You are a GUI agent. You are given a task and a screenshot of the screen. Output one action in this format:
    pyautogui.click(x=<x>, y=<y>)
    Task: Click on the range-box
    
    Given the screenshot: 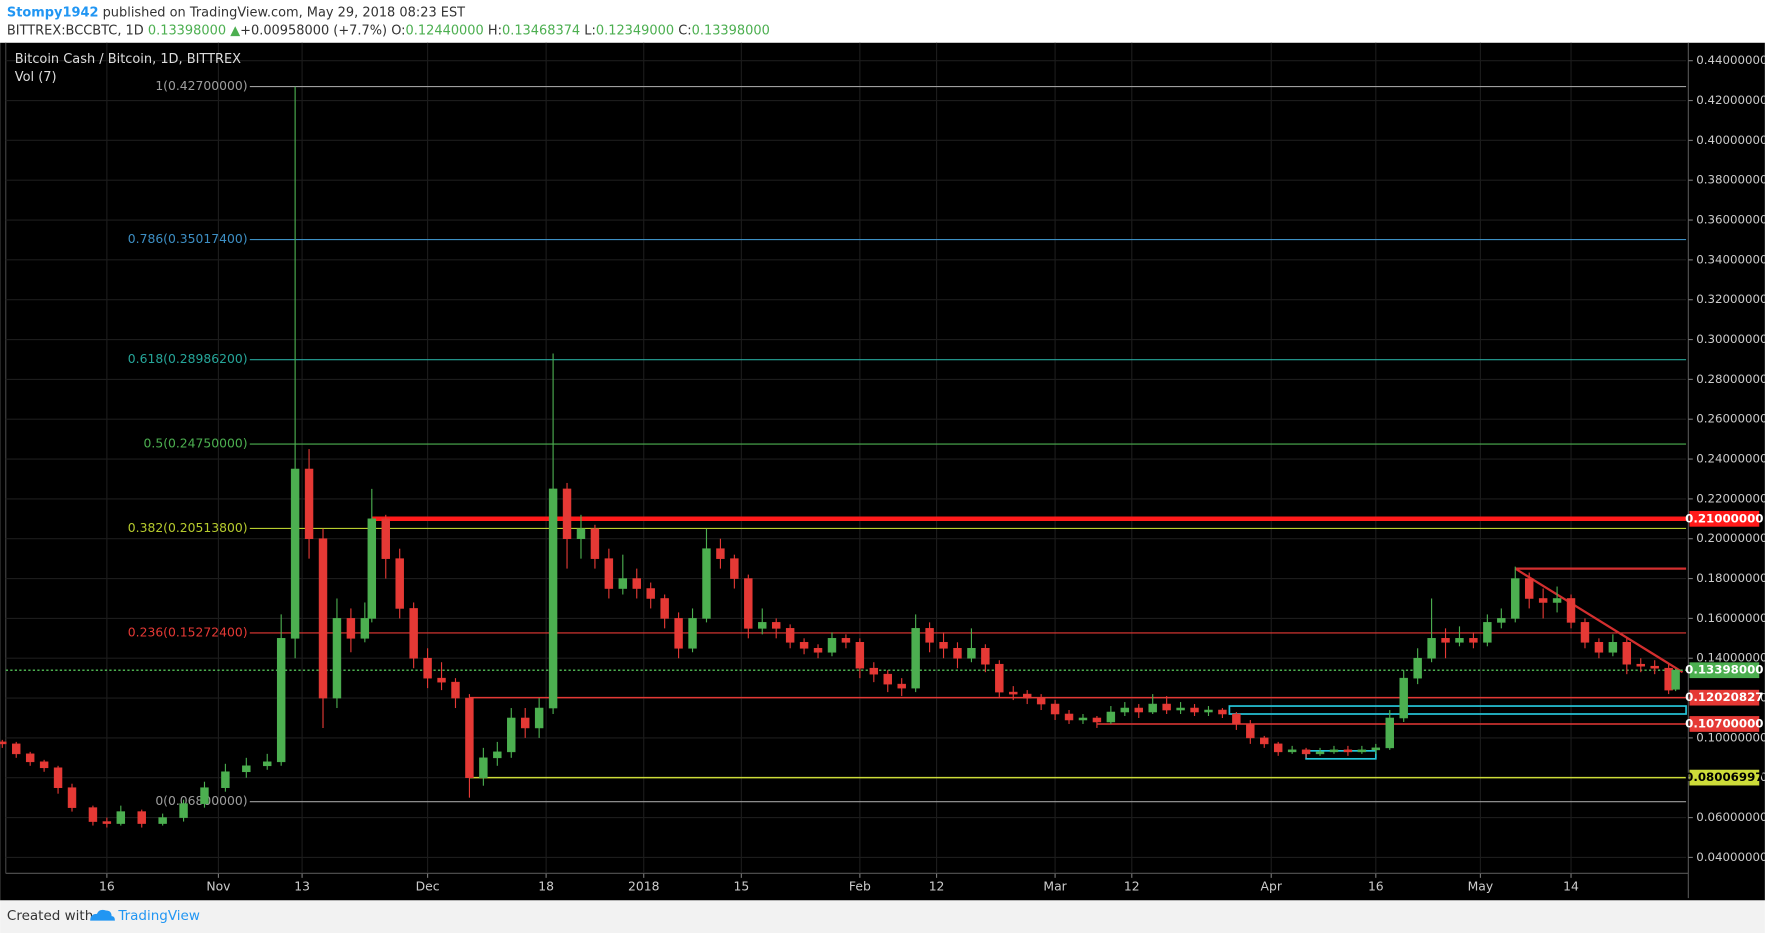 What is the action you would take?
    pyautogui.click(x=1457, y=710)
    